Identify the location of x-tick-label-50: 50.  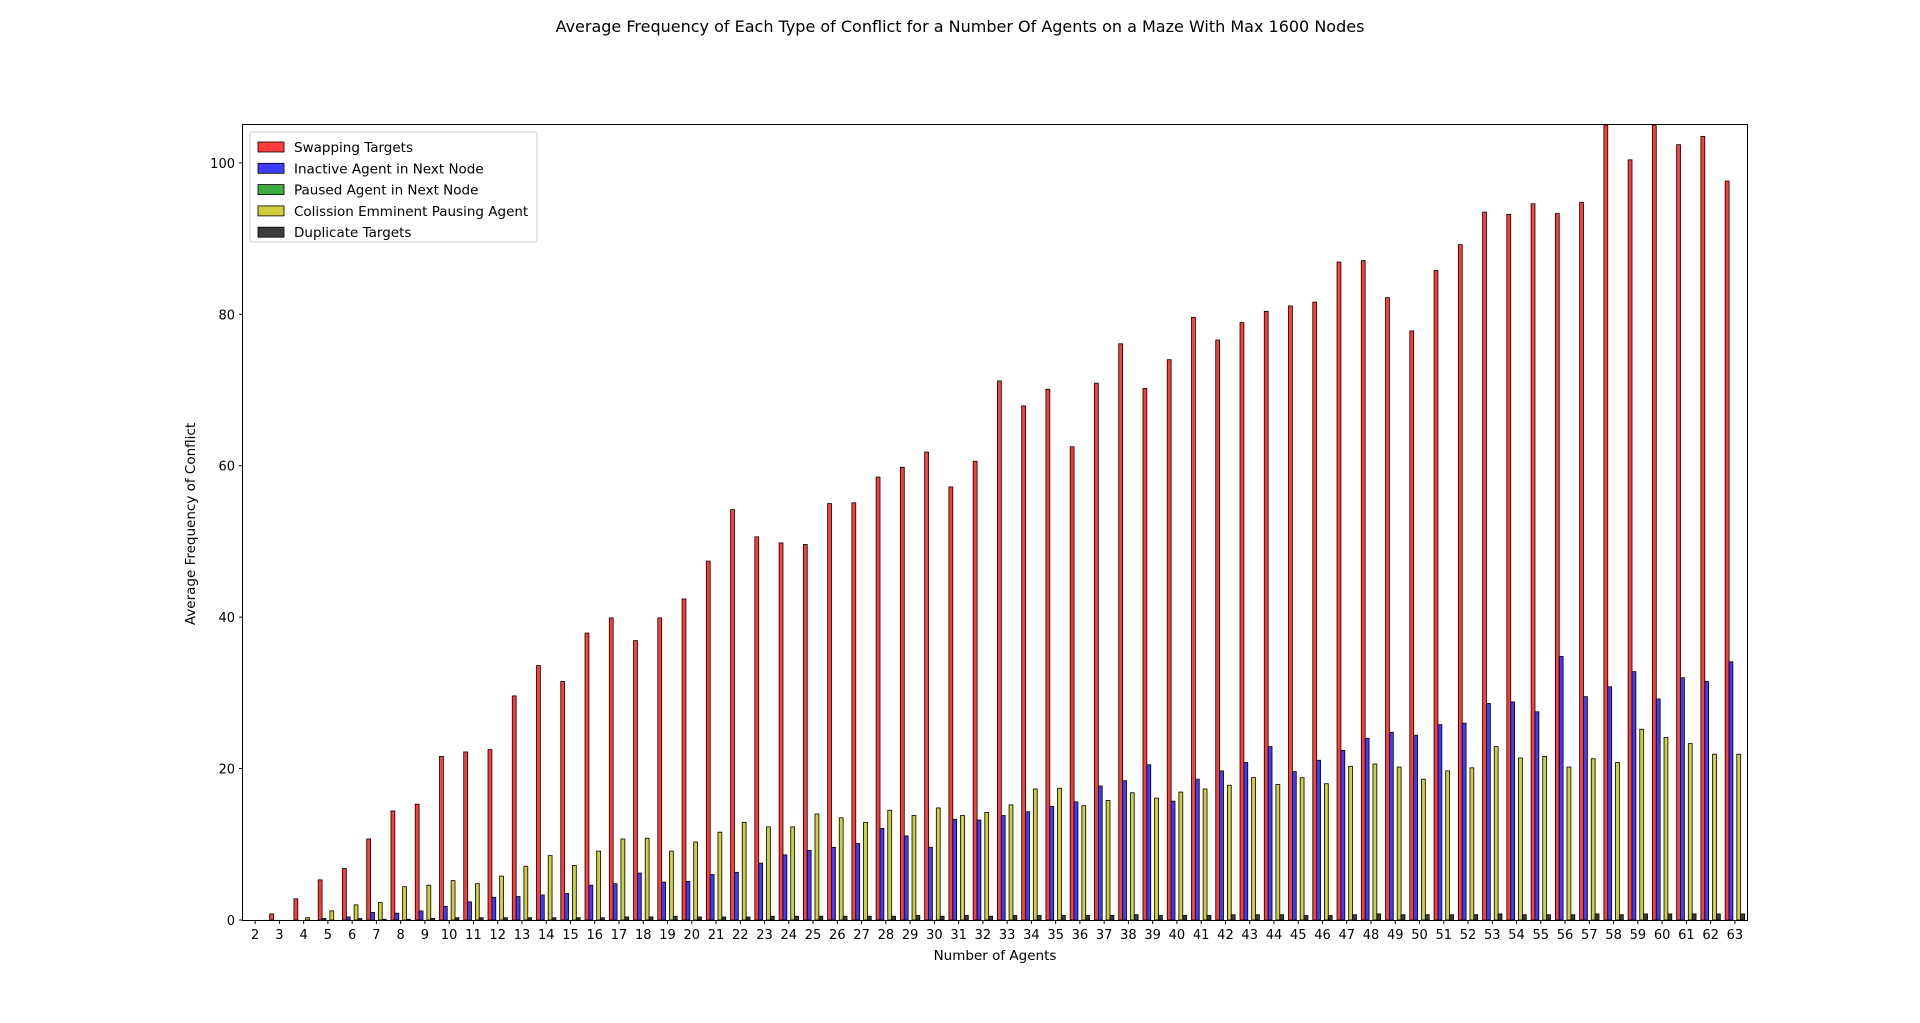
(1419, 935).